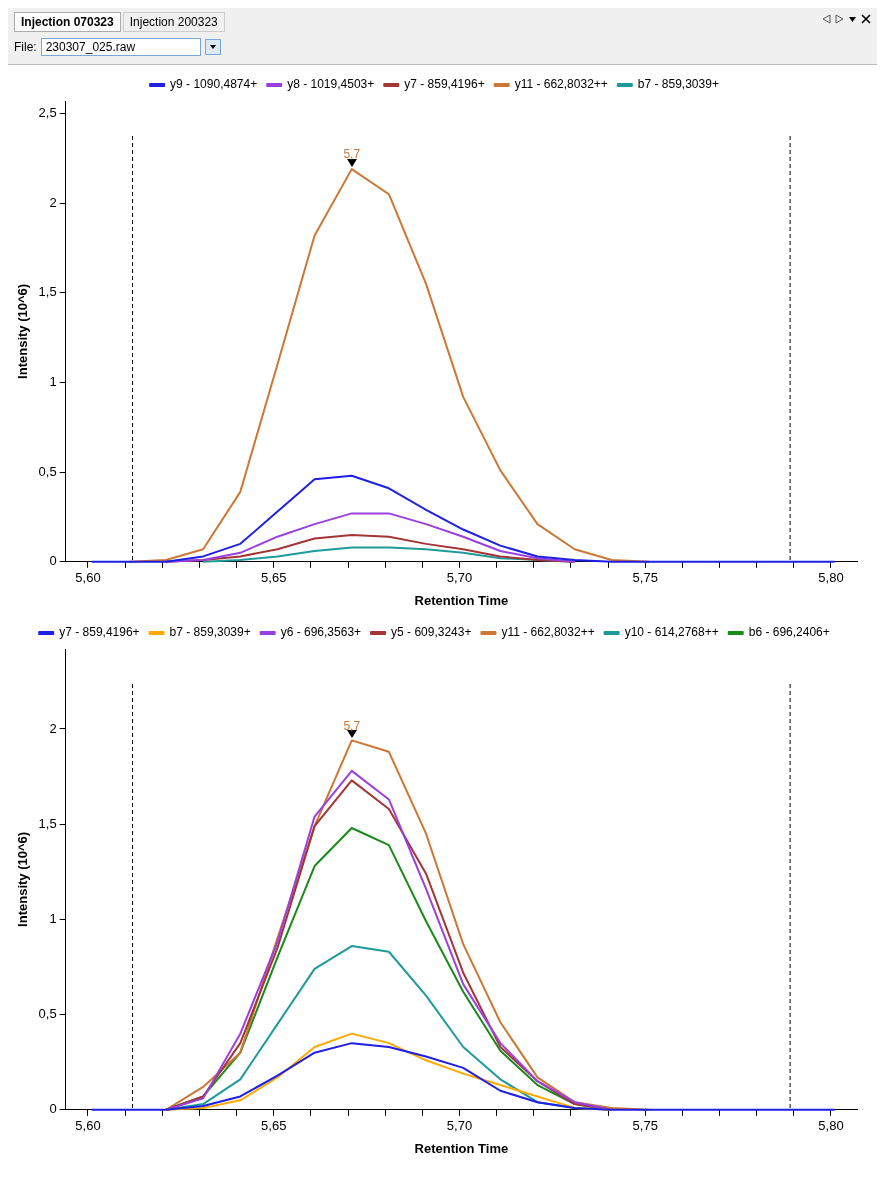 This screenshot has width=885, height=1203. Describe the element at coordinates (47, 113) in the screenshot. I see `y-tick-label: 2,5` at that location.